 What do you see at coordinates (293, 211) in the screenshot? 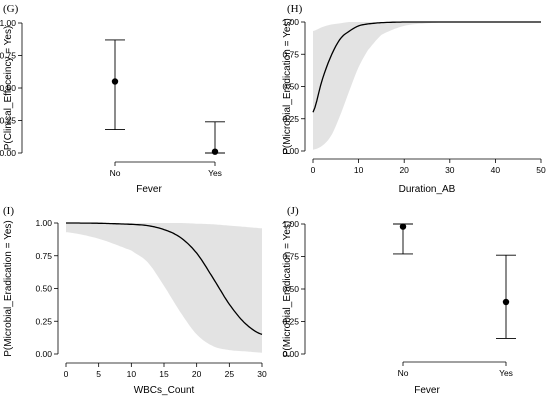
I see `panel-label: (J)` at bounding box center [293, 211].